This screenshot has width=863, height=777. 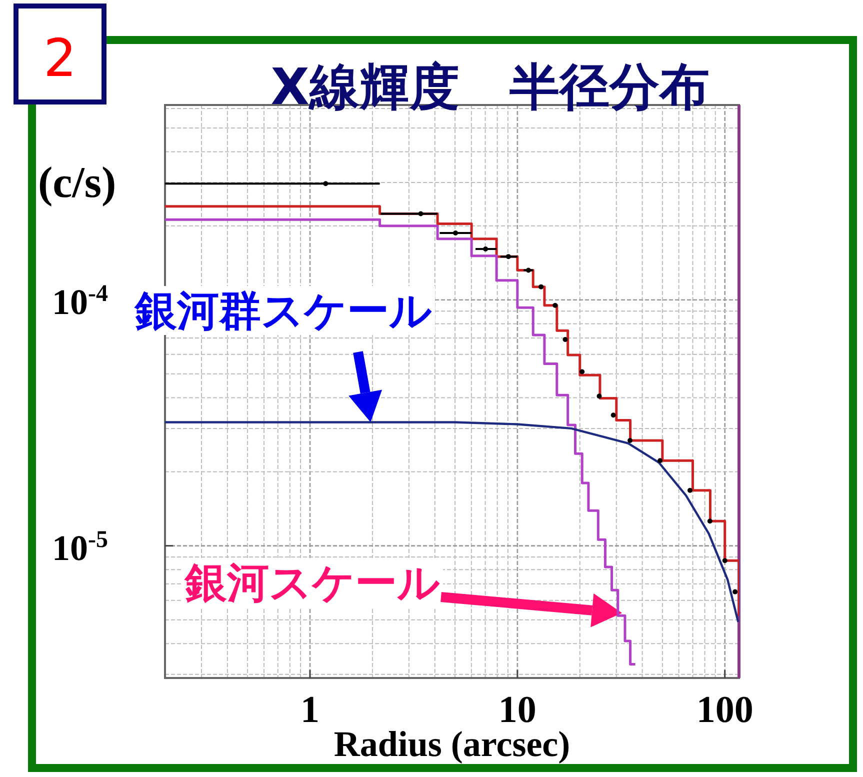 What do you see at coordinates (725, 710) in the screenshot?
I see `x-tick-label: 100` at bounding box center [725, 710].